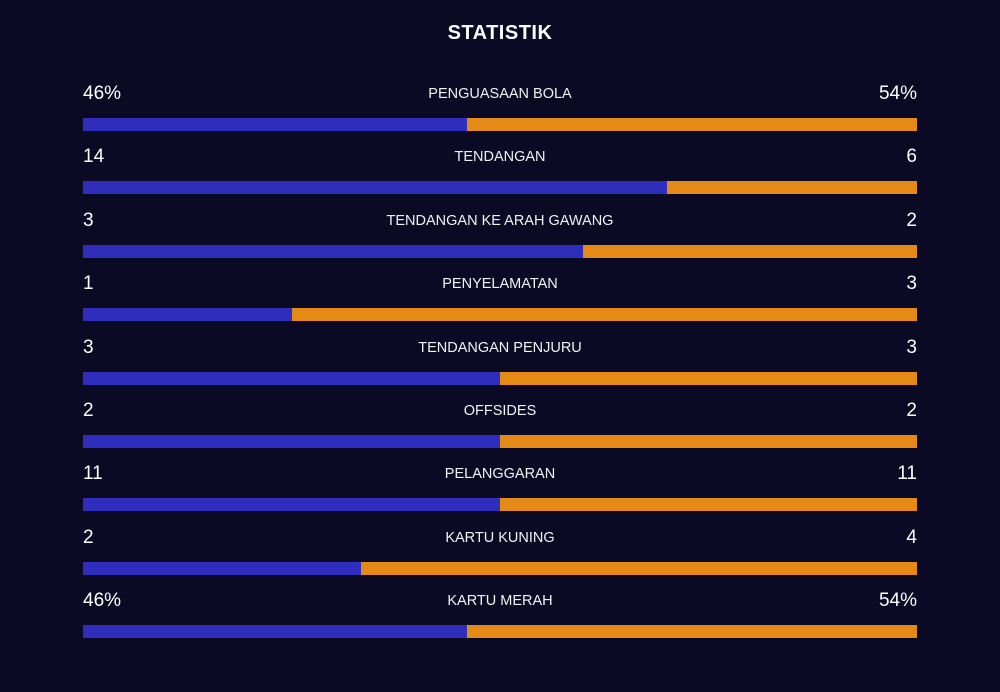 The image size is (1000, 692). I want to click on away-value: 4, so click(911, 537).